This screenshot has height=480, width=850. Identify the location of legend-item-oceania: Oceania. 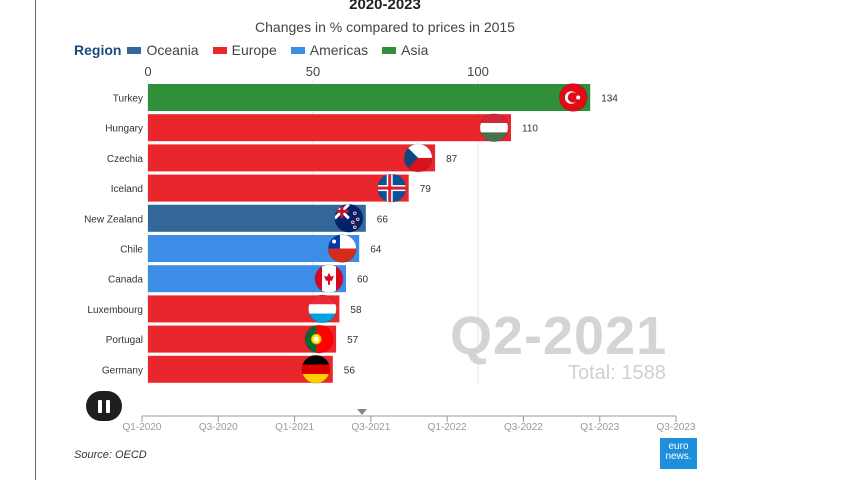
(163, 50).